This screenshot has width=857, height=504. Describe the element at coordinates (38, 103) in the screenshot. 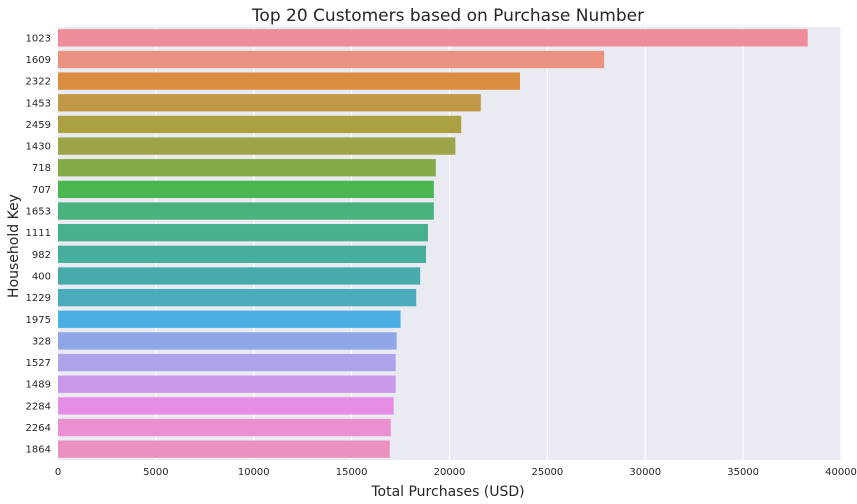

I see `y-tick-label: 1453` at that location.